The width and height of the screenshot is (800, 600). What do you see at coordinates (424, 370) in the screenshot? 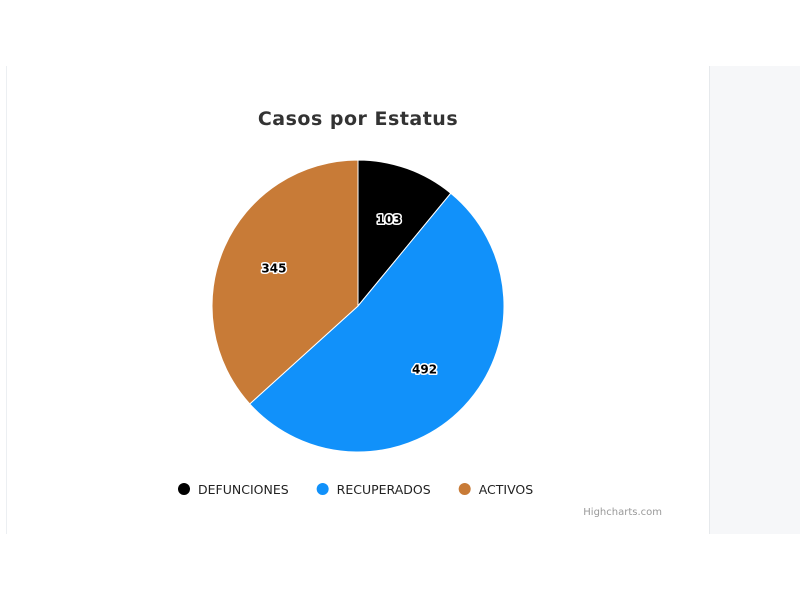
I see `data-label-recuperados: 492` at bounding box center [424, 370].